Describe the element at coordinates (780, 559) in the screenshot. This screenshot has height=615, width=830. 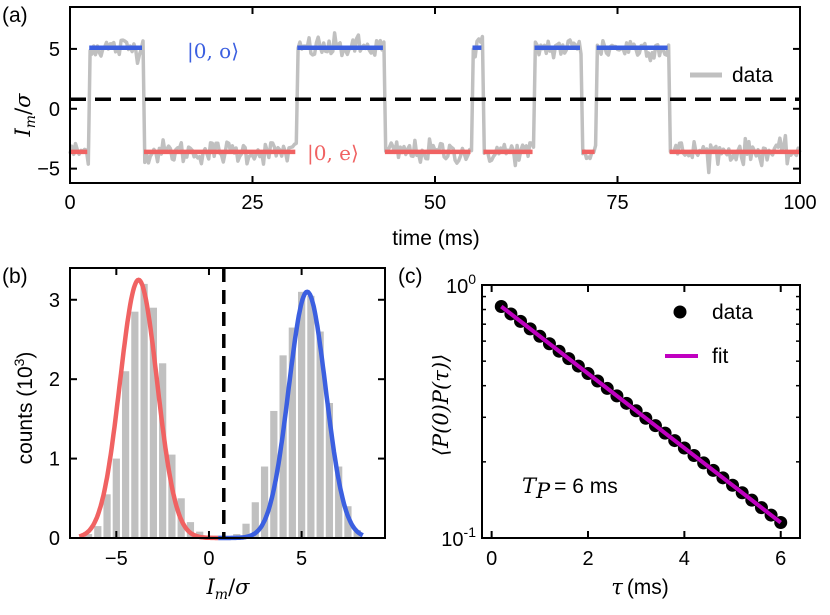
I see `x-tick-label: 6` at that location.